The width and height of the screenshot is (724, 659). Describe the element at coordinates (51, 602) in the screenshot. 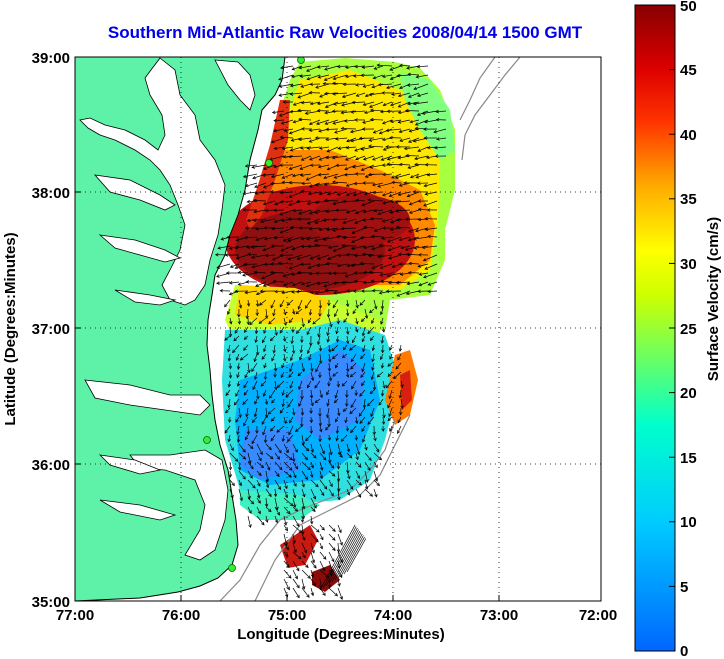

I see `y-tick-label: 35:00` at that location.